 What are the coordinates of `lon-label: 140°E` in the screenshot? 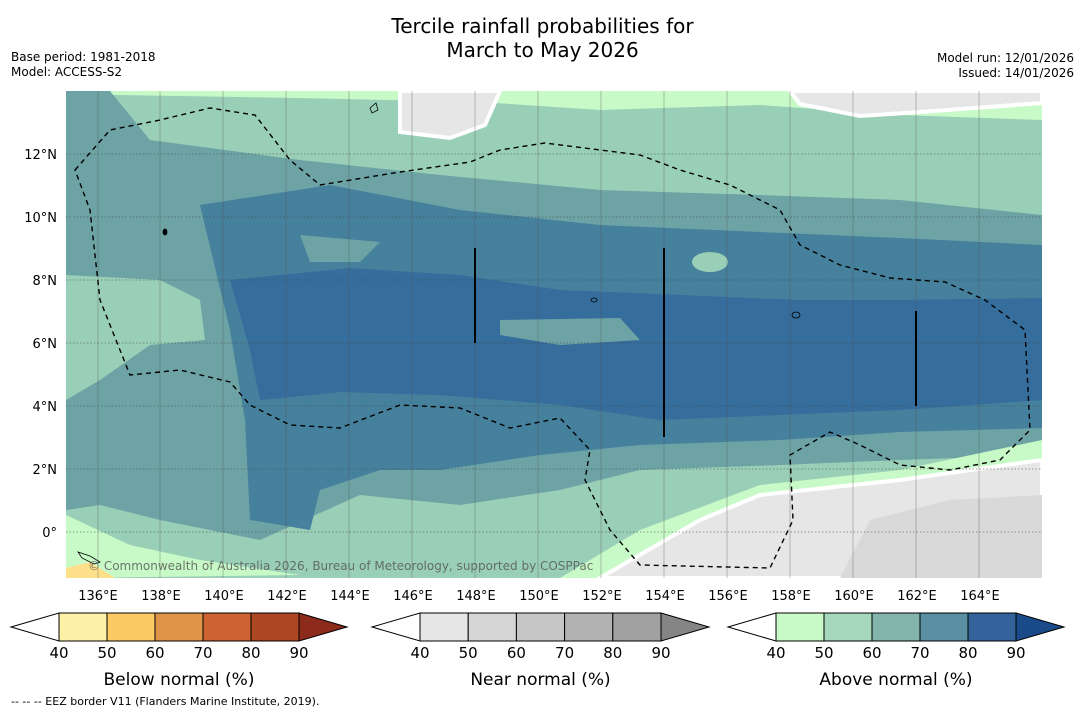 It's located at (224, 596).